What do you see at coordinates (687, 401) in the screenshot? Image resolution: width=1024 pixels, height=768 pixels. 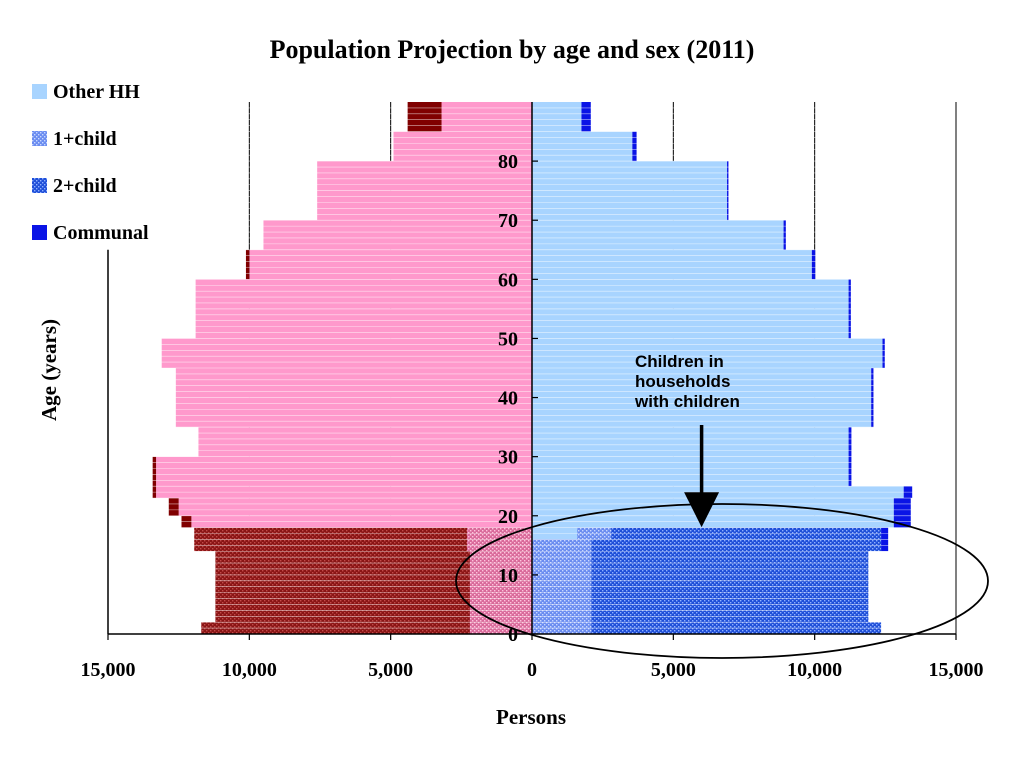 I see `annotation-text: with children` at bounding box center [687, 401].